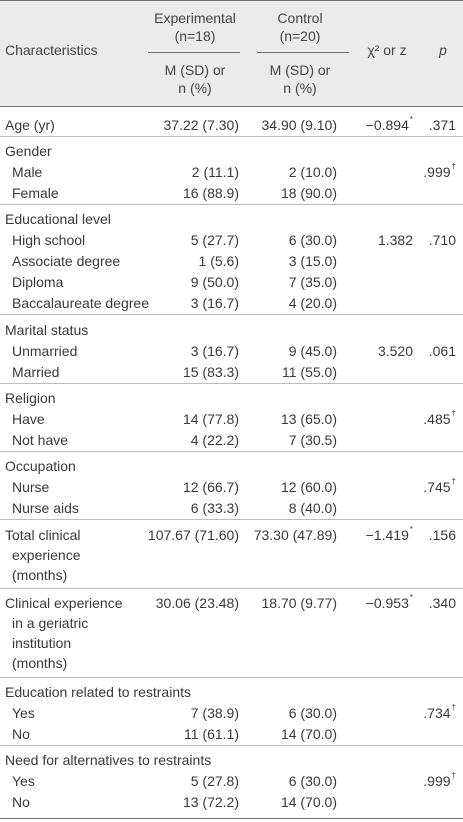 This screenshot has height=822, width=463. Describe the element at coordinates (308, 419) in the screenshot. I see `cell-ctl: 13 (65.0)` at that location.